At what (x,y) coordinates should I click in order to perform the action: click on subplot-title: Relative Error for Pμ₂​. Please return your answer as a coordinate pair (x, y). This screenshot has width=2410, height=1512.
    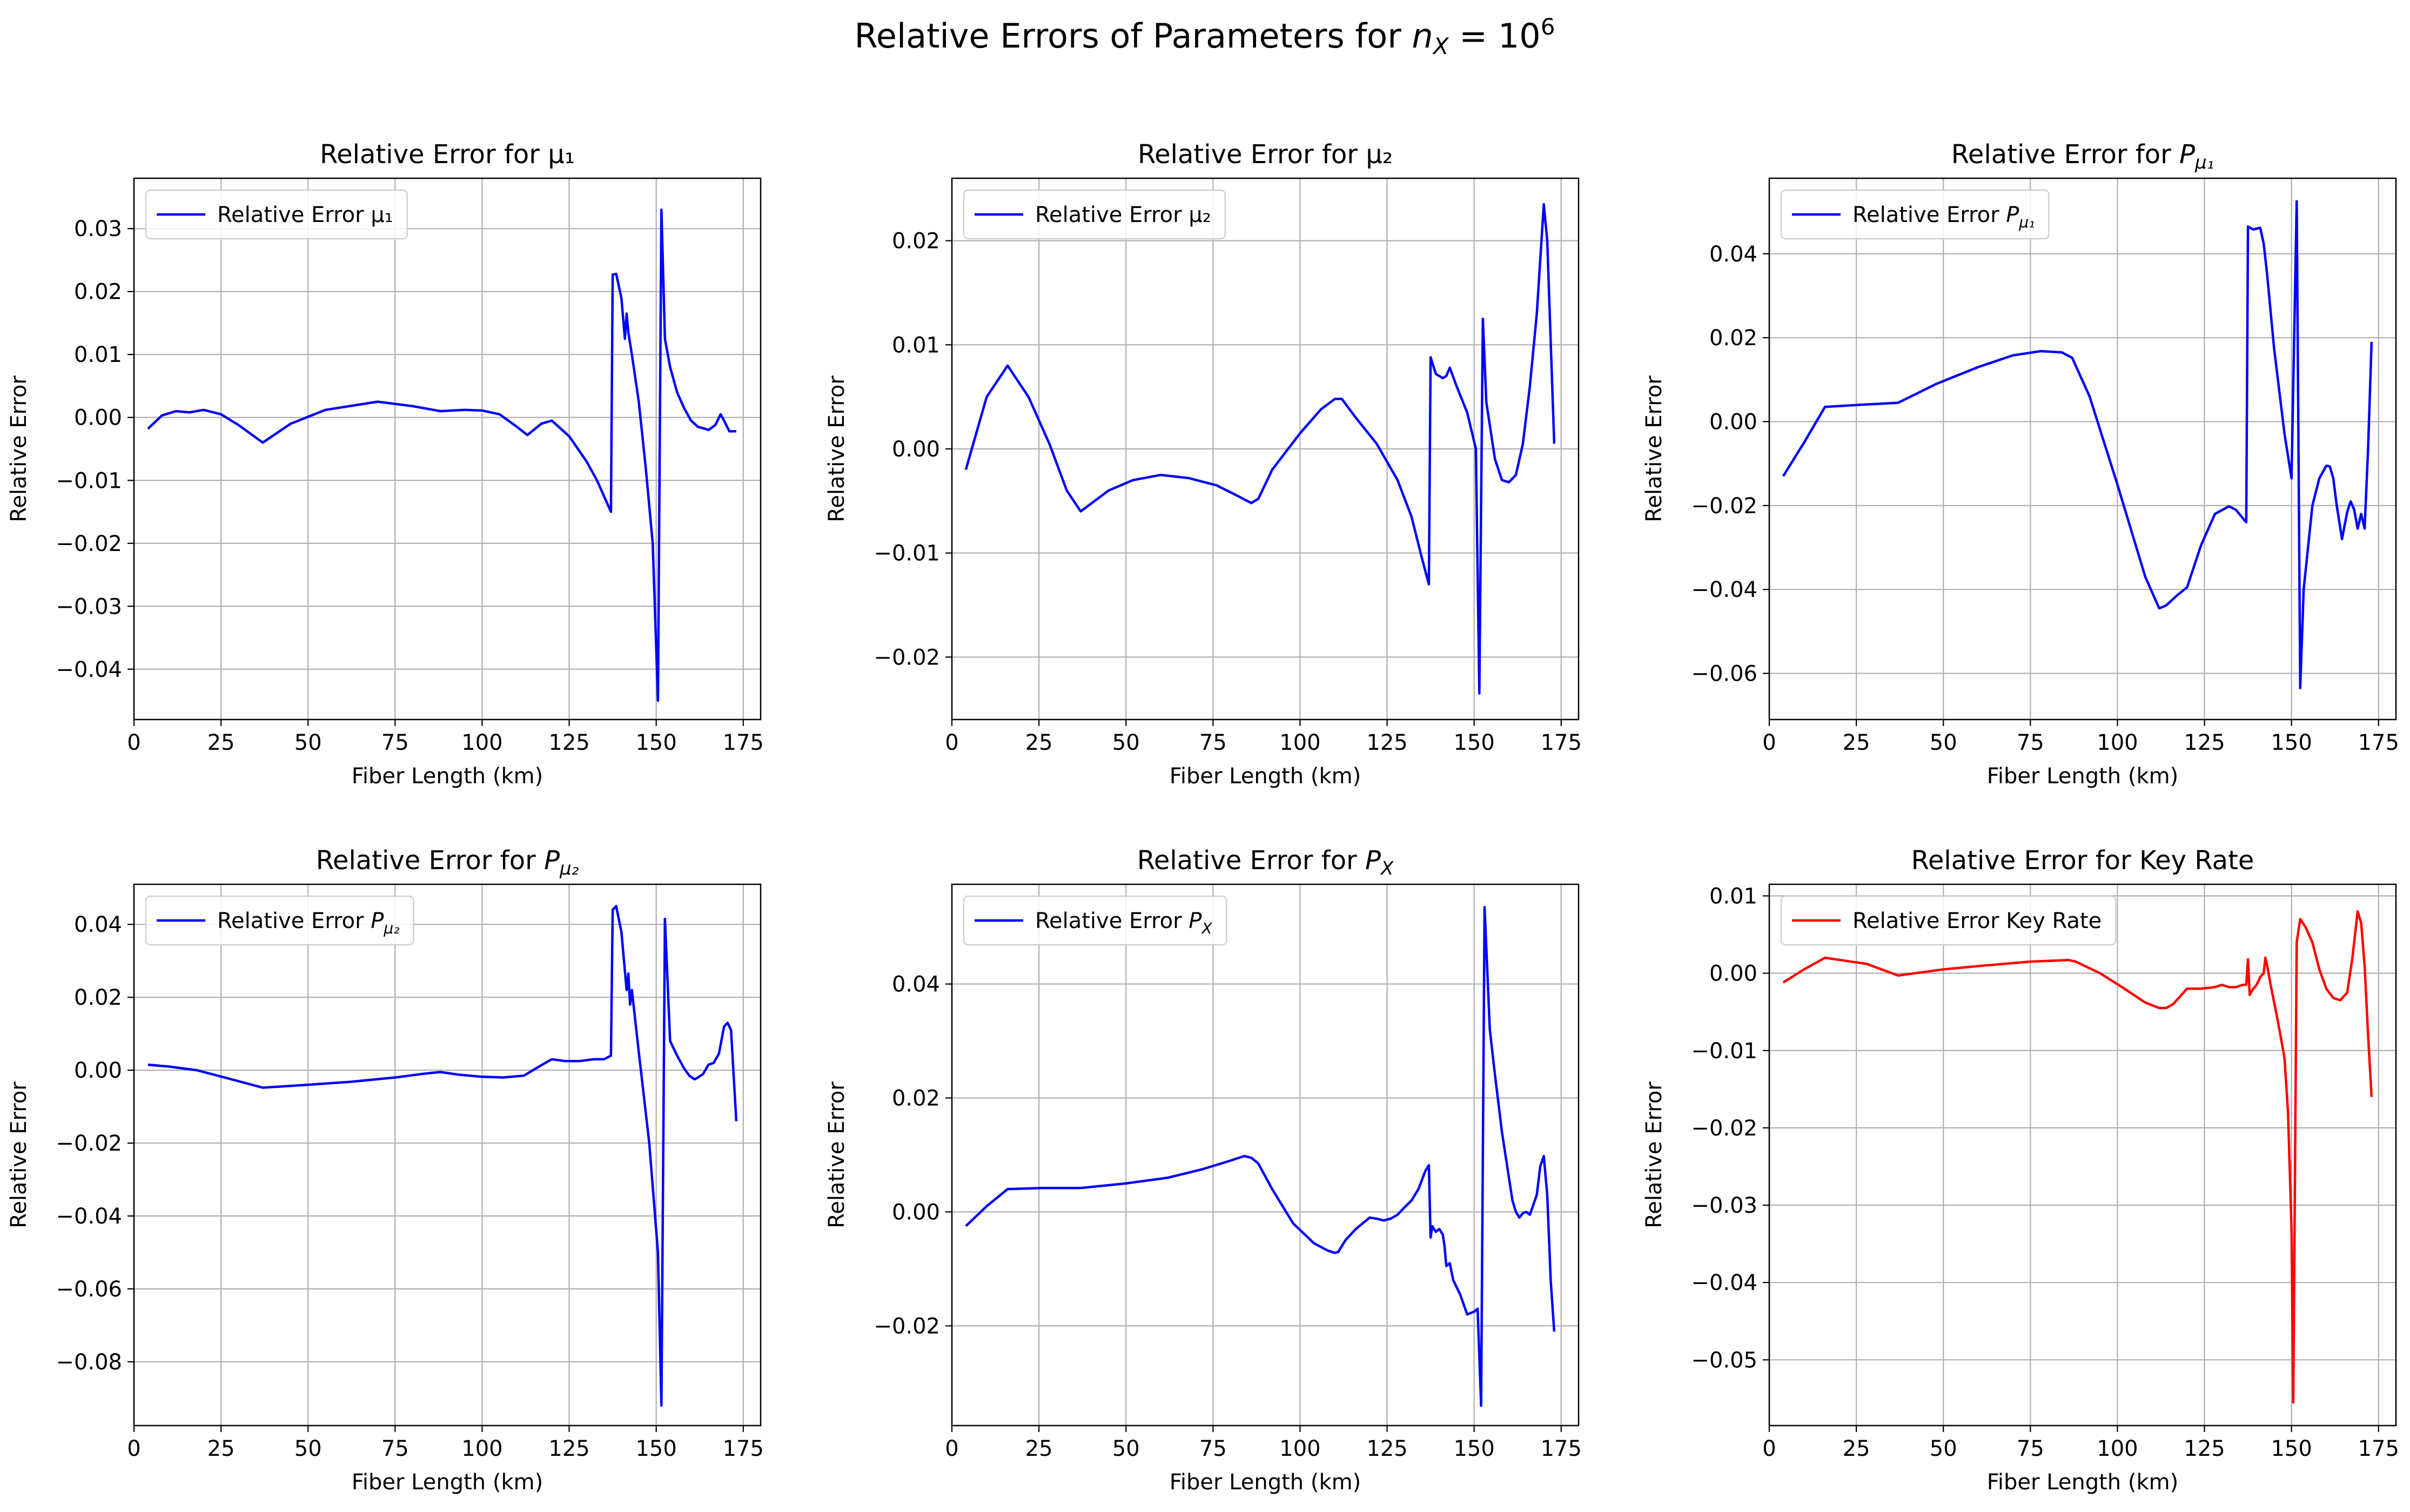
    Looking at the image, I should click on (447, 862).